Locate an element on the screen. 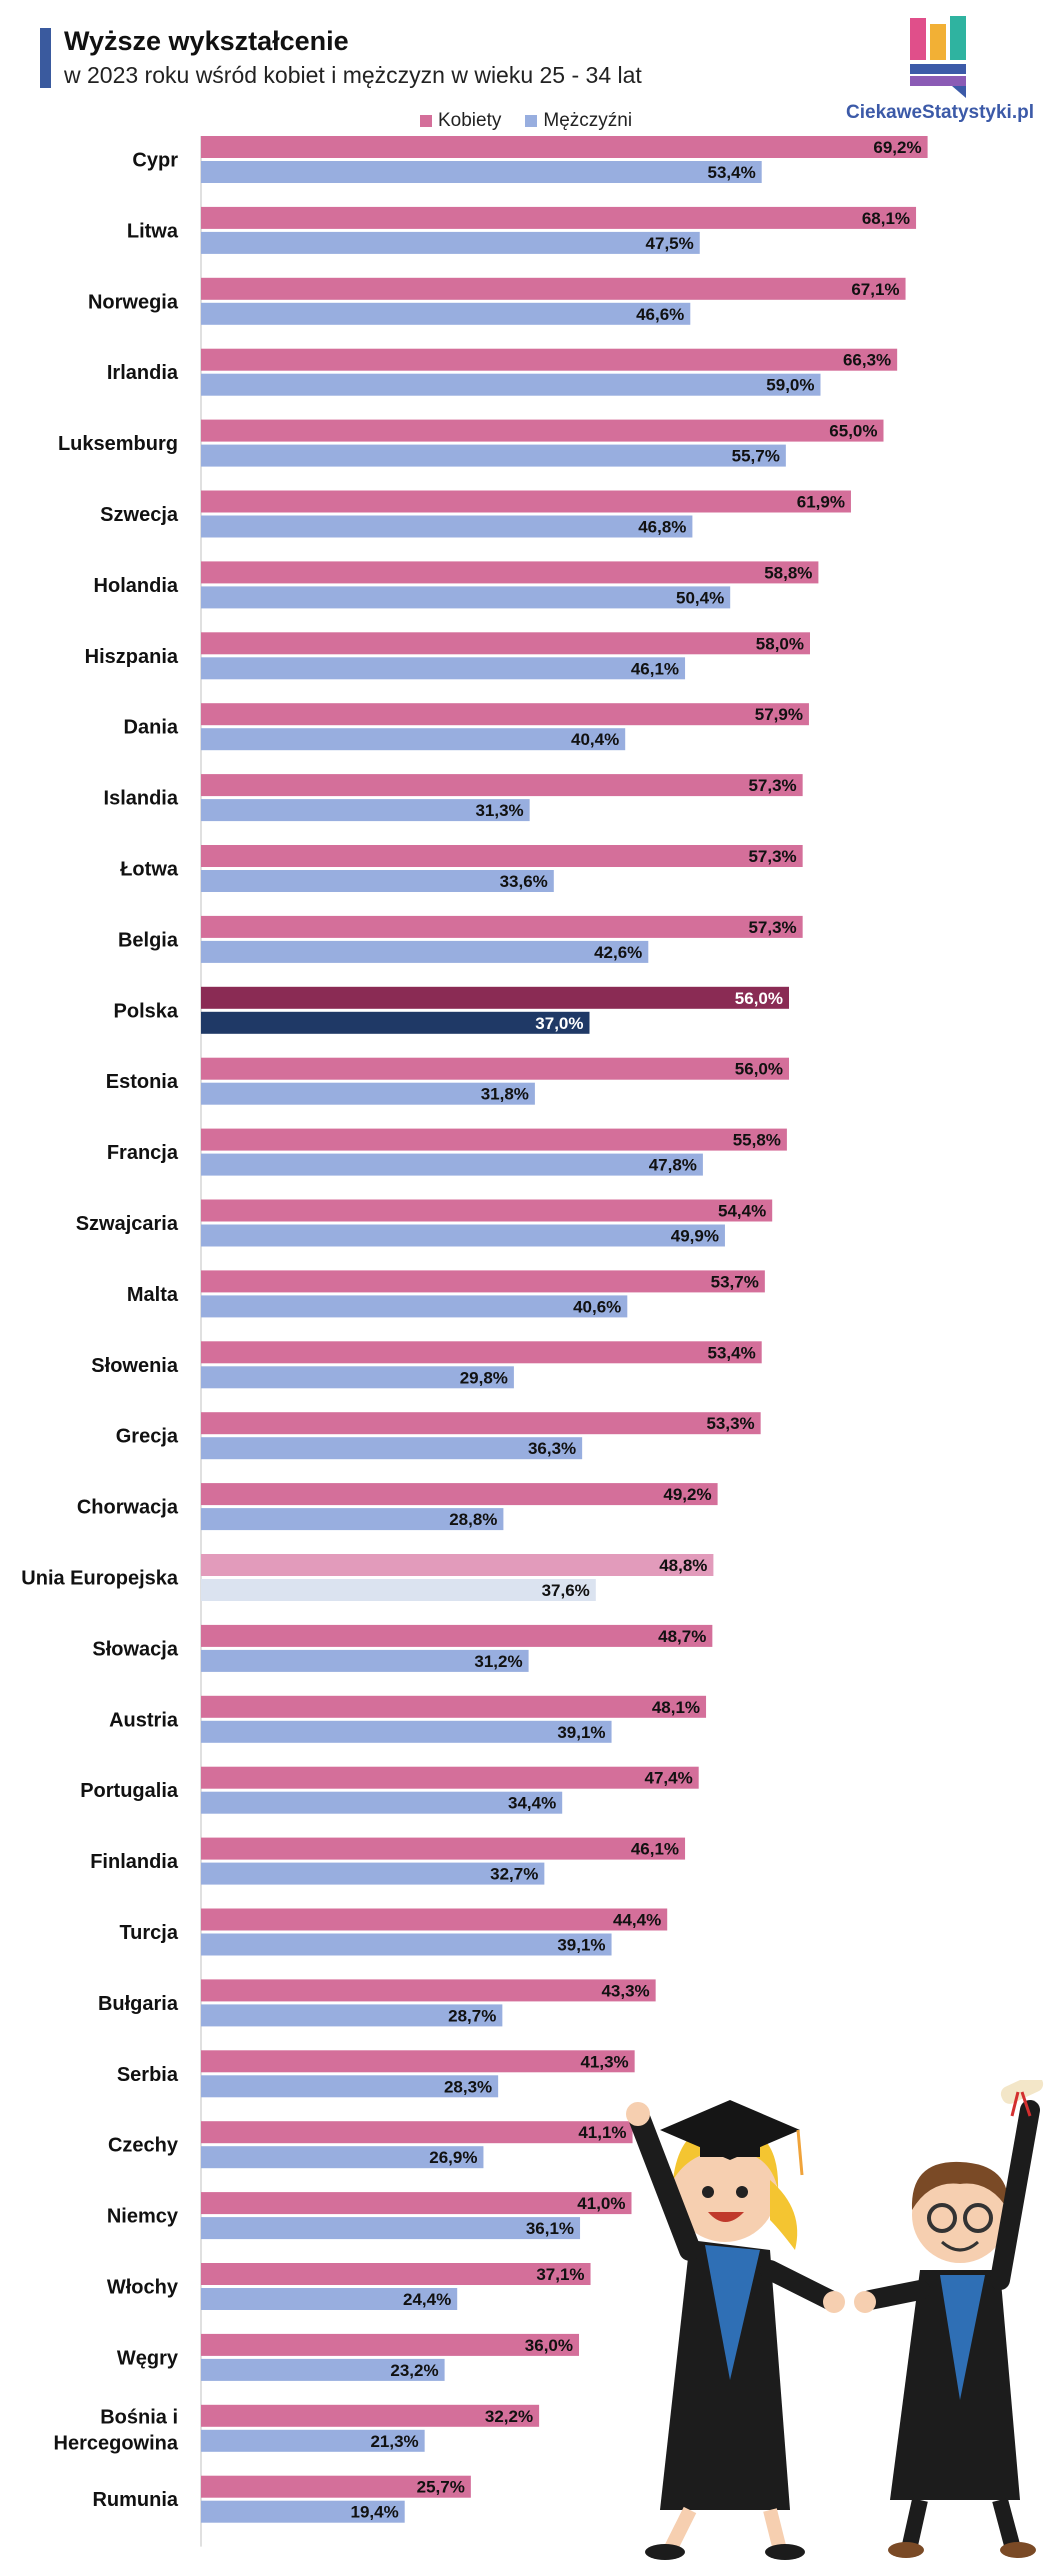  value-label-men-polska: 37,0% is located at coordinates (559, 1023).